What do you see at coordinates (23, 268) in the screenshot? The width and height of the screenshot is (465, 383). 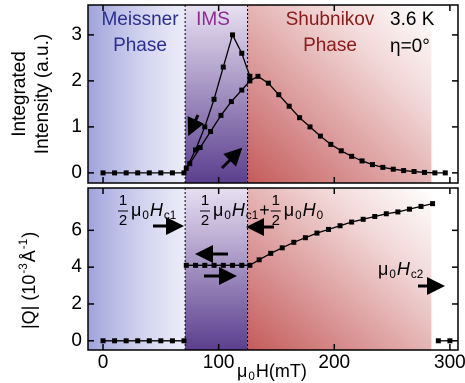 I see `label-part: -3` at bounding box center [23, 268].